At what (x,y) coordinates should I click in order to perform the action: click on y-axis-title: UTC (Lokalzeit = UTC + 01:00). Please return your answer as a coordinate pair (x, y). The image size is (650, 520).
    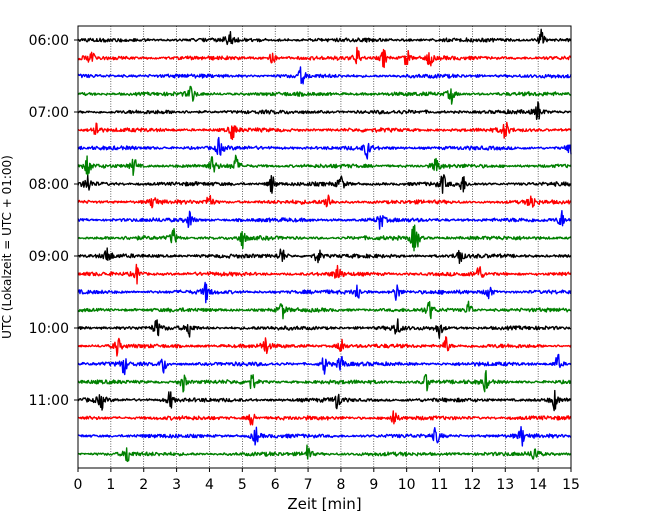
    Looking at the image, I should click on (7, 247).